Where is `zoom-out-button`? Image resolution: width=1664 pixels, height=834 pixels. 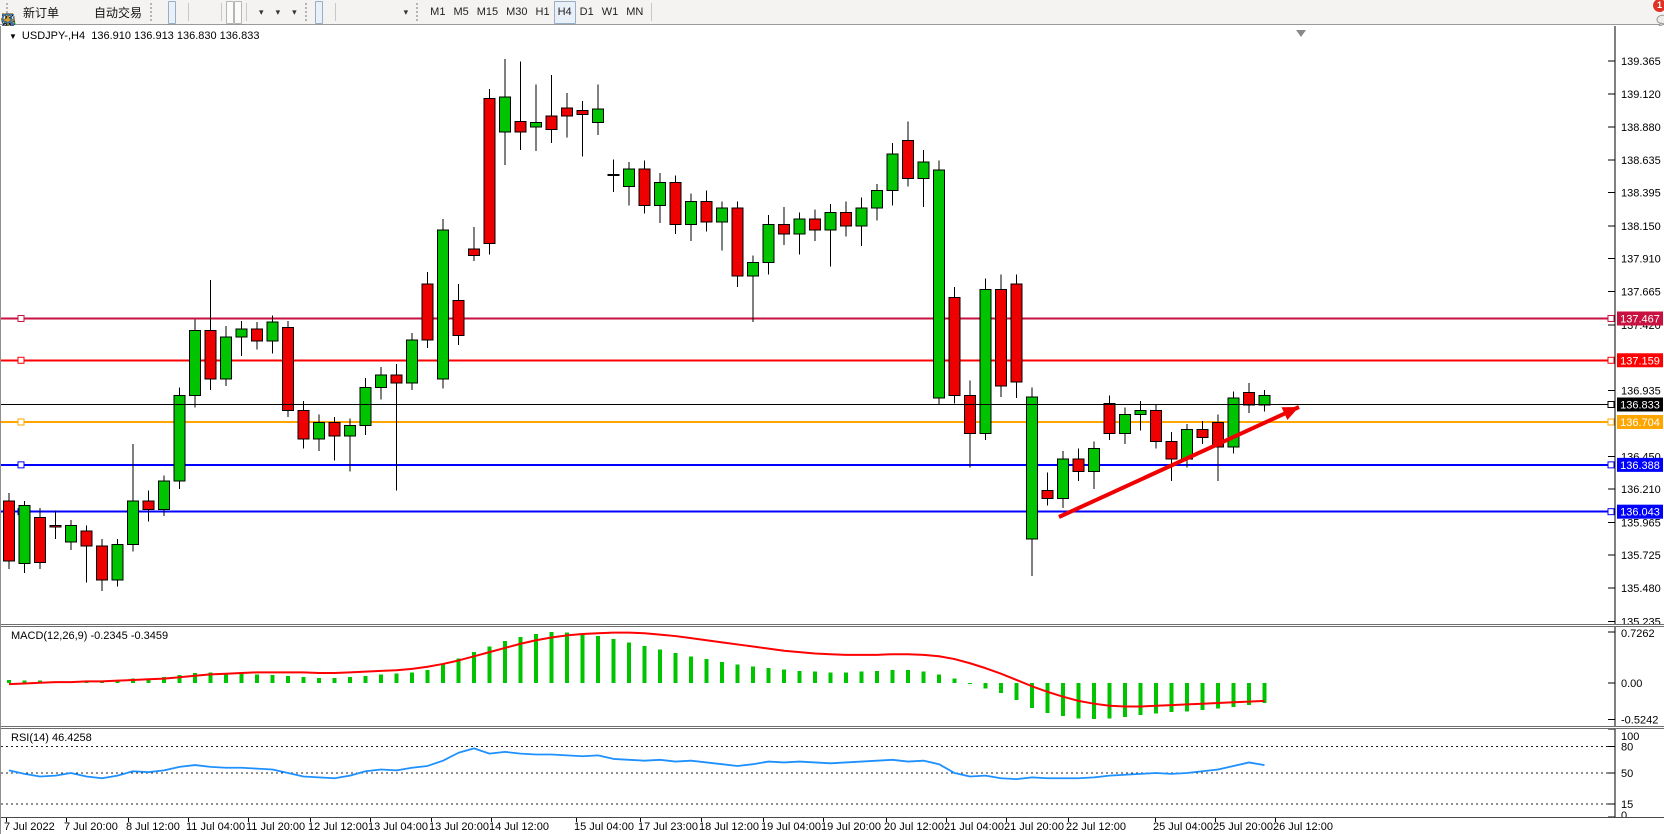 zoom-out-button is located at coordinates (105, 14).